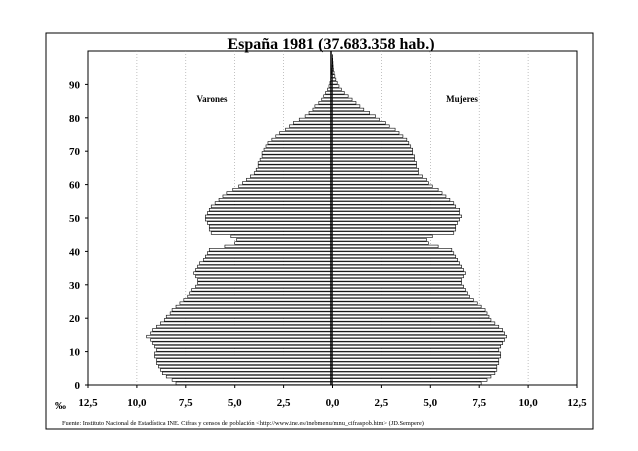 Image resolution: width=638 pixels, height=451 pixels. Describe the element at coordinates (75, 219) in the screenshot. I see `y-tick-label: 50` at that location.